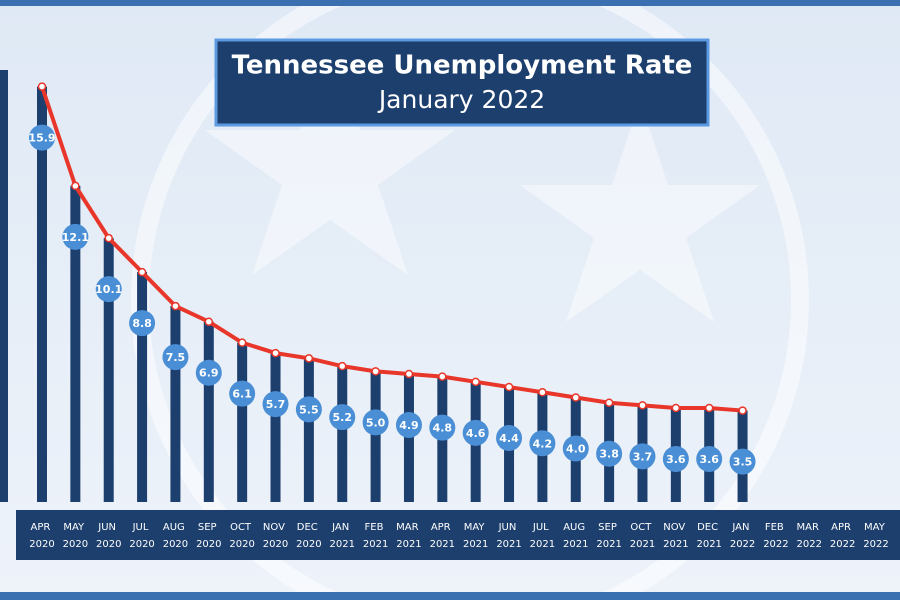 This screenshot has height=600, width=900. Describe the element at coordinates (141, 536) in the screenshot. I see `x-tick-label: JUL 2020` at that location.